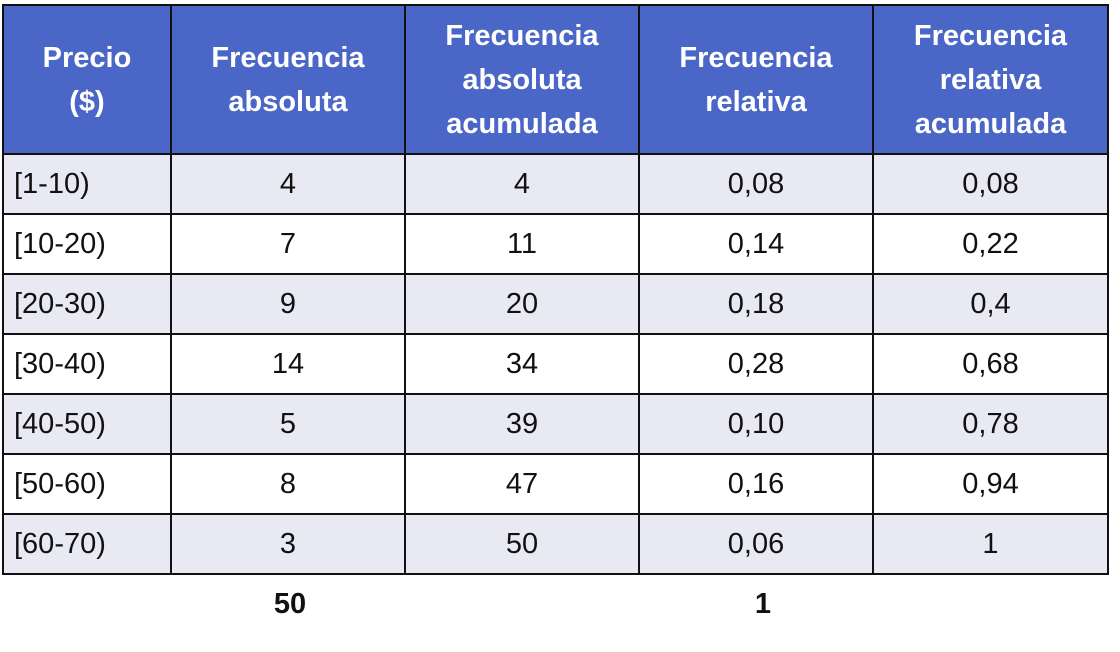  Describe the element at coordinates (990, 184) in the screenshot. I see `cell-frecuencia-relativa-acumulada: 0,08` at that location.